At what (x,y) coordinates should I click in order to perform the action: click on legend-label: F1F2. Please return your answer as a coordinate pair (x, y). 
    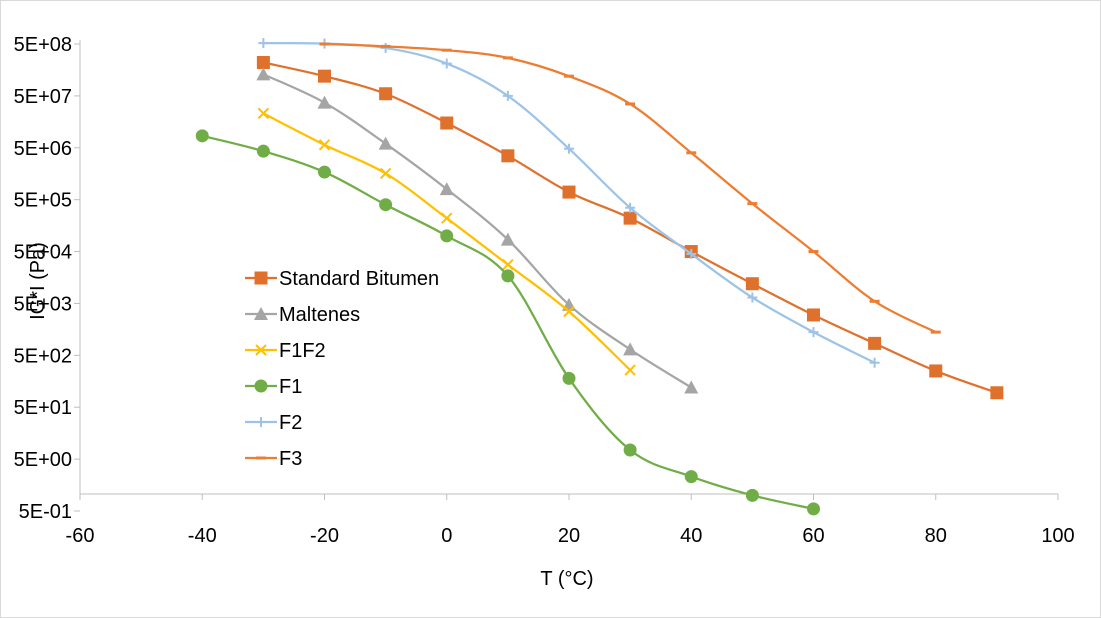
    Looking at the image, I should click on (302, 351).